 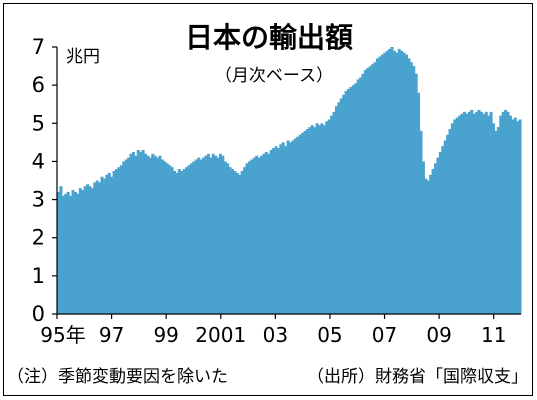 I want to click on y-tick-label: 0, so click(x=38, y=314).